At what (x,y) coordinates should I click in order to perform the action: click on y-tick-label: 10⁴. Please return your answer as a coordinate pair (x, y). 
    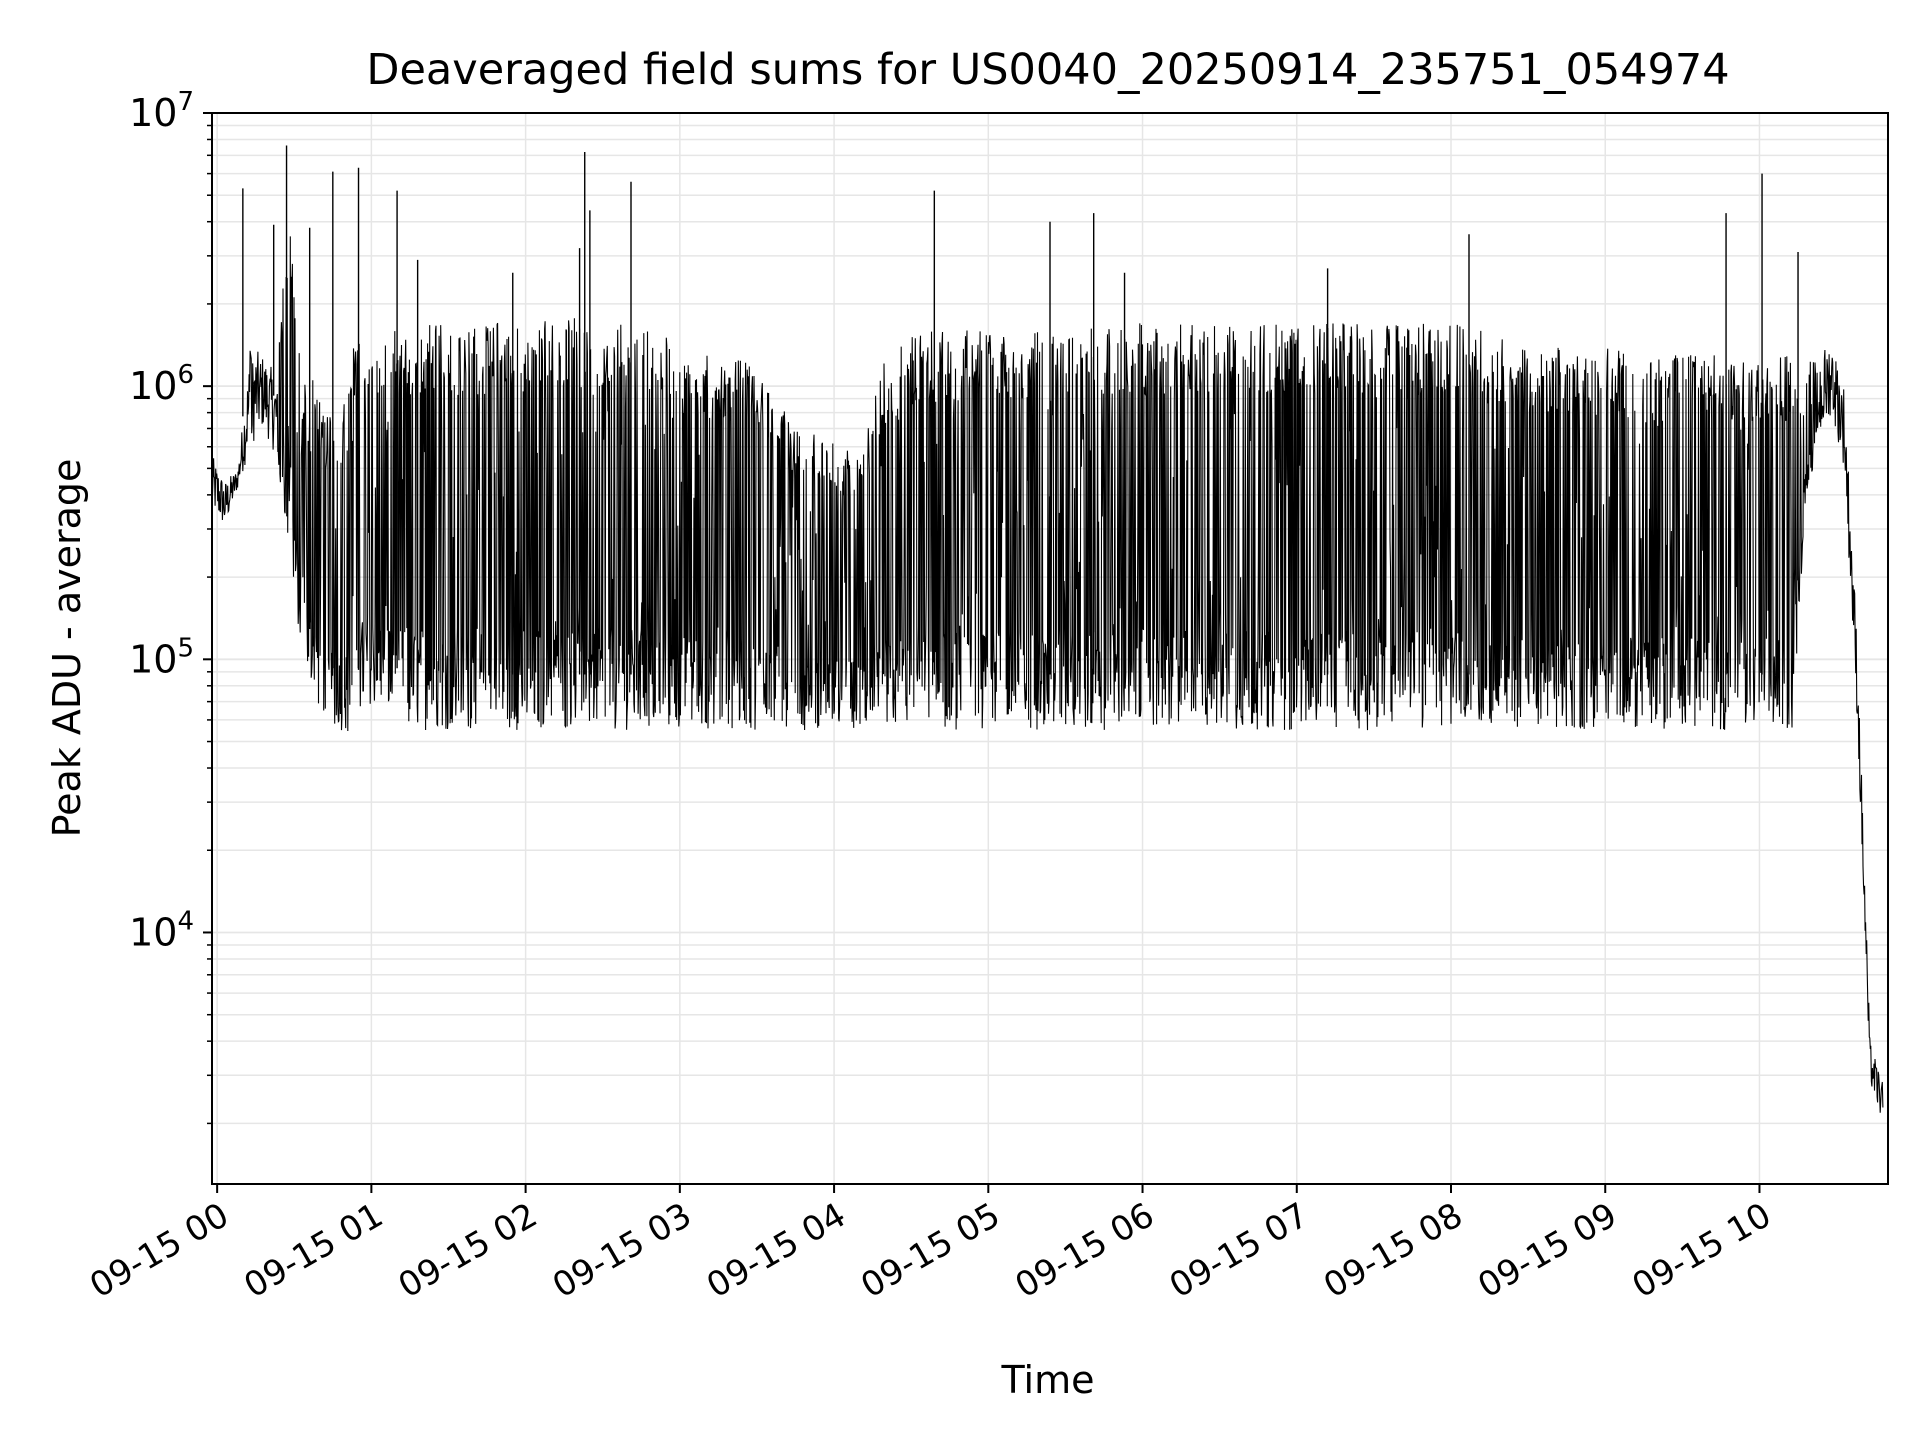
    Looking at the image, I should click on (161, 930).